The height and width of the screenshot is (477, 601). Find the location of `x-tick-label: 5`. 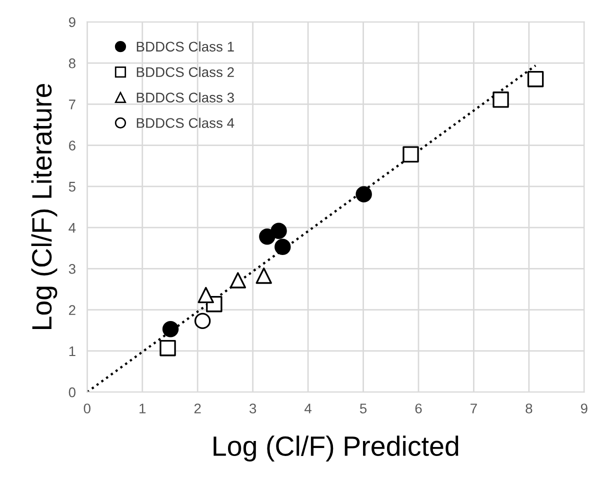

x-tick-label: 5 is located at coordinates (363, 409).